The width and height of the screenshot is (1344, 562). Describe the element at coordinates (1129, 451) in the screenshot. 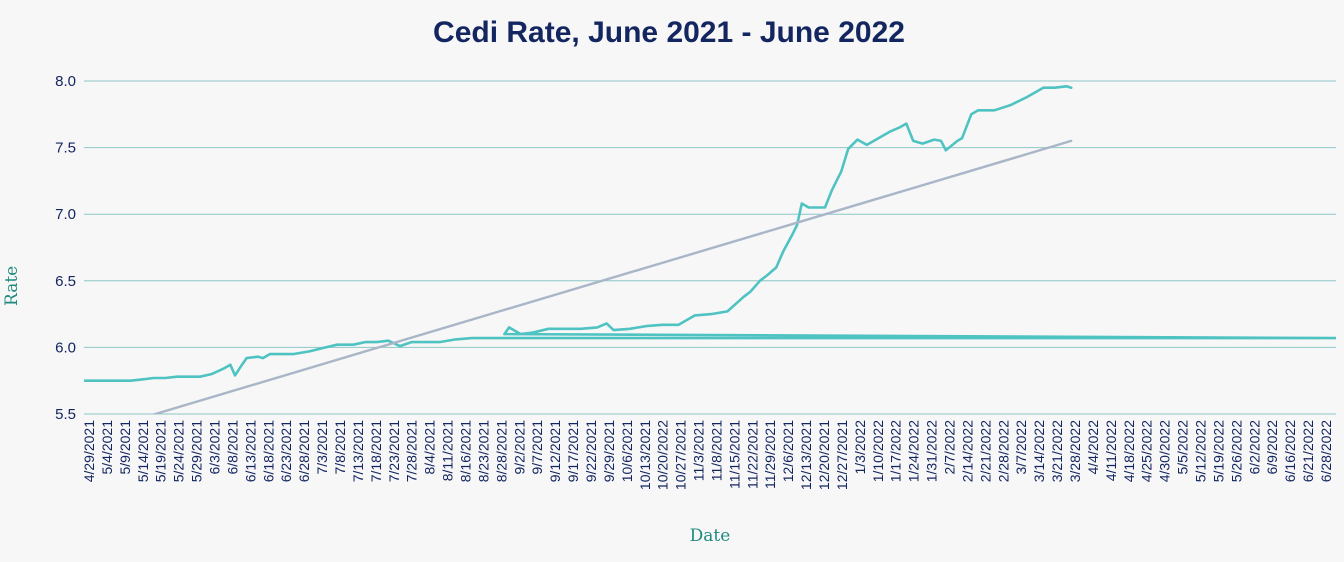

I see `x-tick-label: 4/18/2022` at that location.